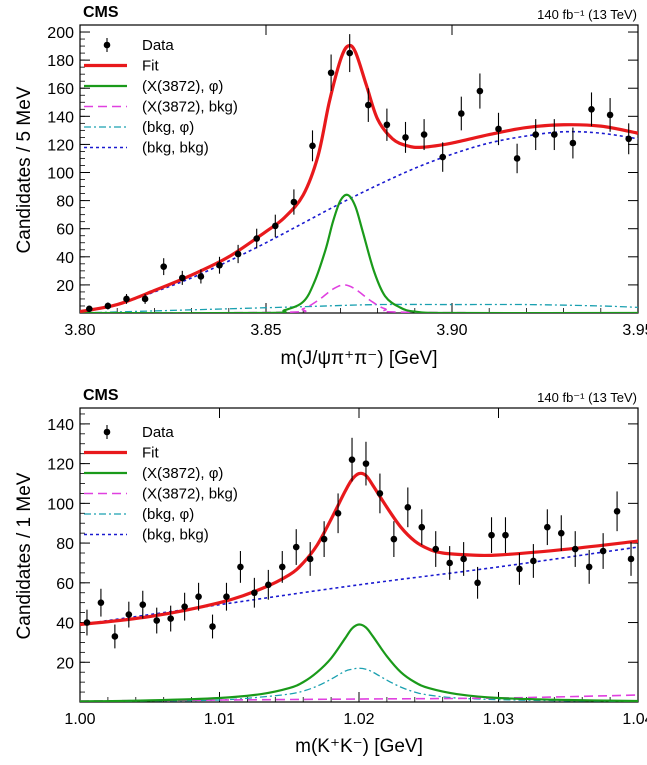 The height and width of the screenshot is (765, 647). I want to click on top-experiment-label: CMS, so click(101, 12).